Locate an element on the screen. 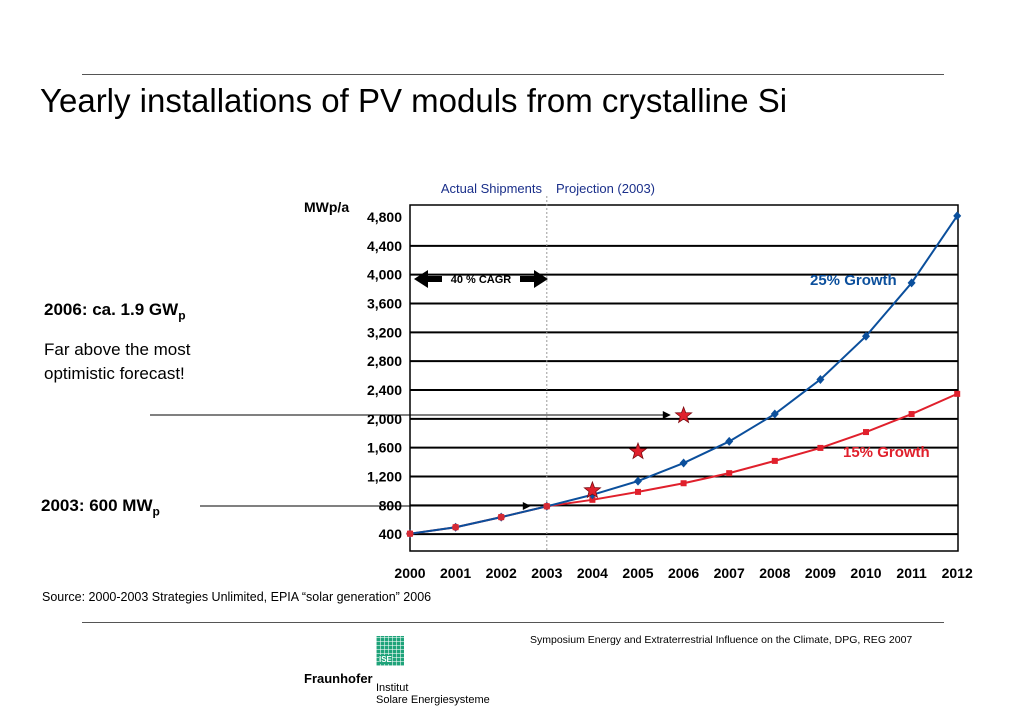  cagr-annotation: 40 % CAGR is located at coordinates (481, 279).